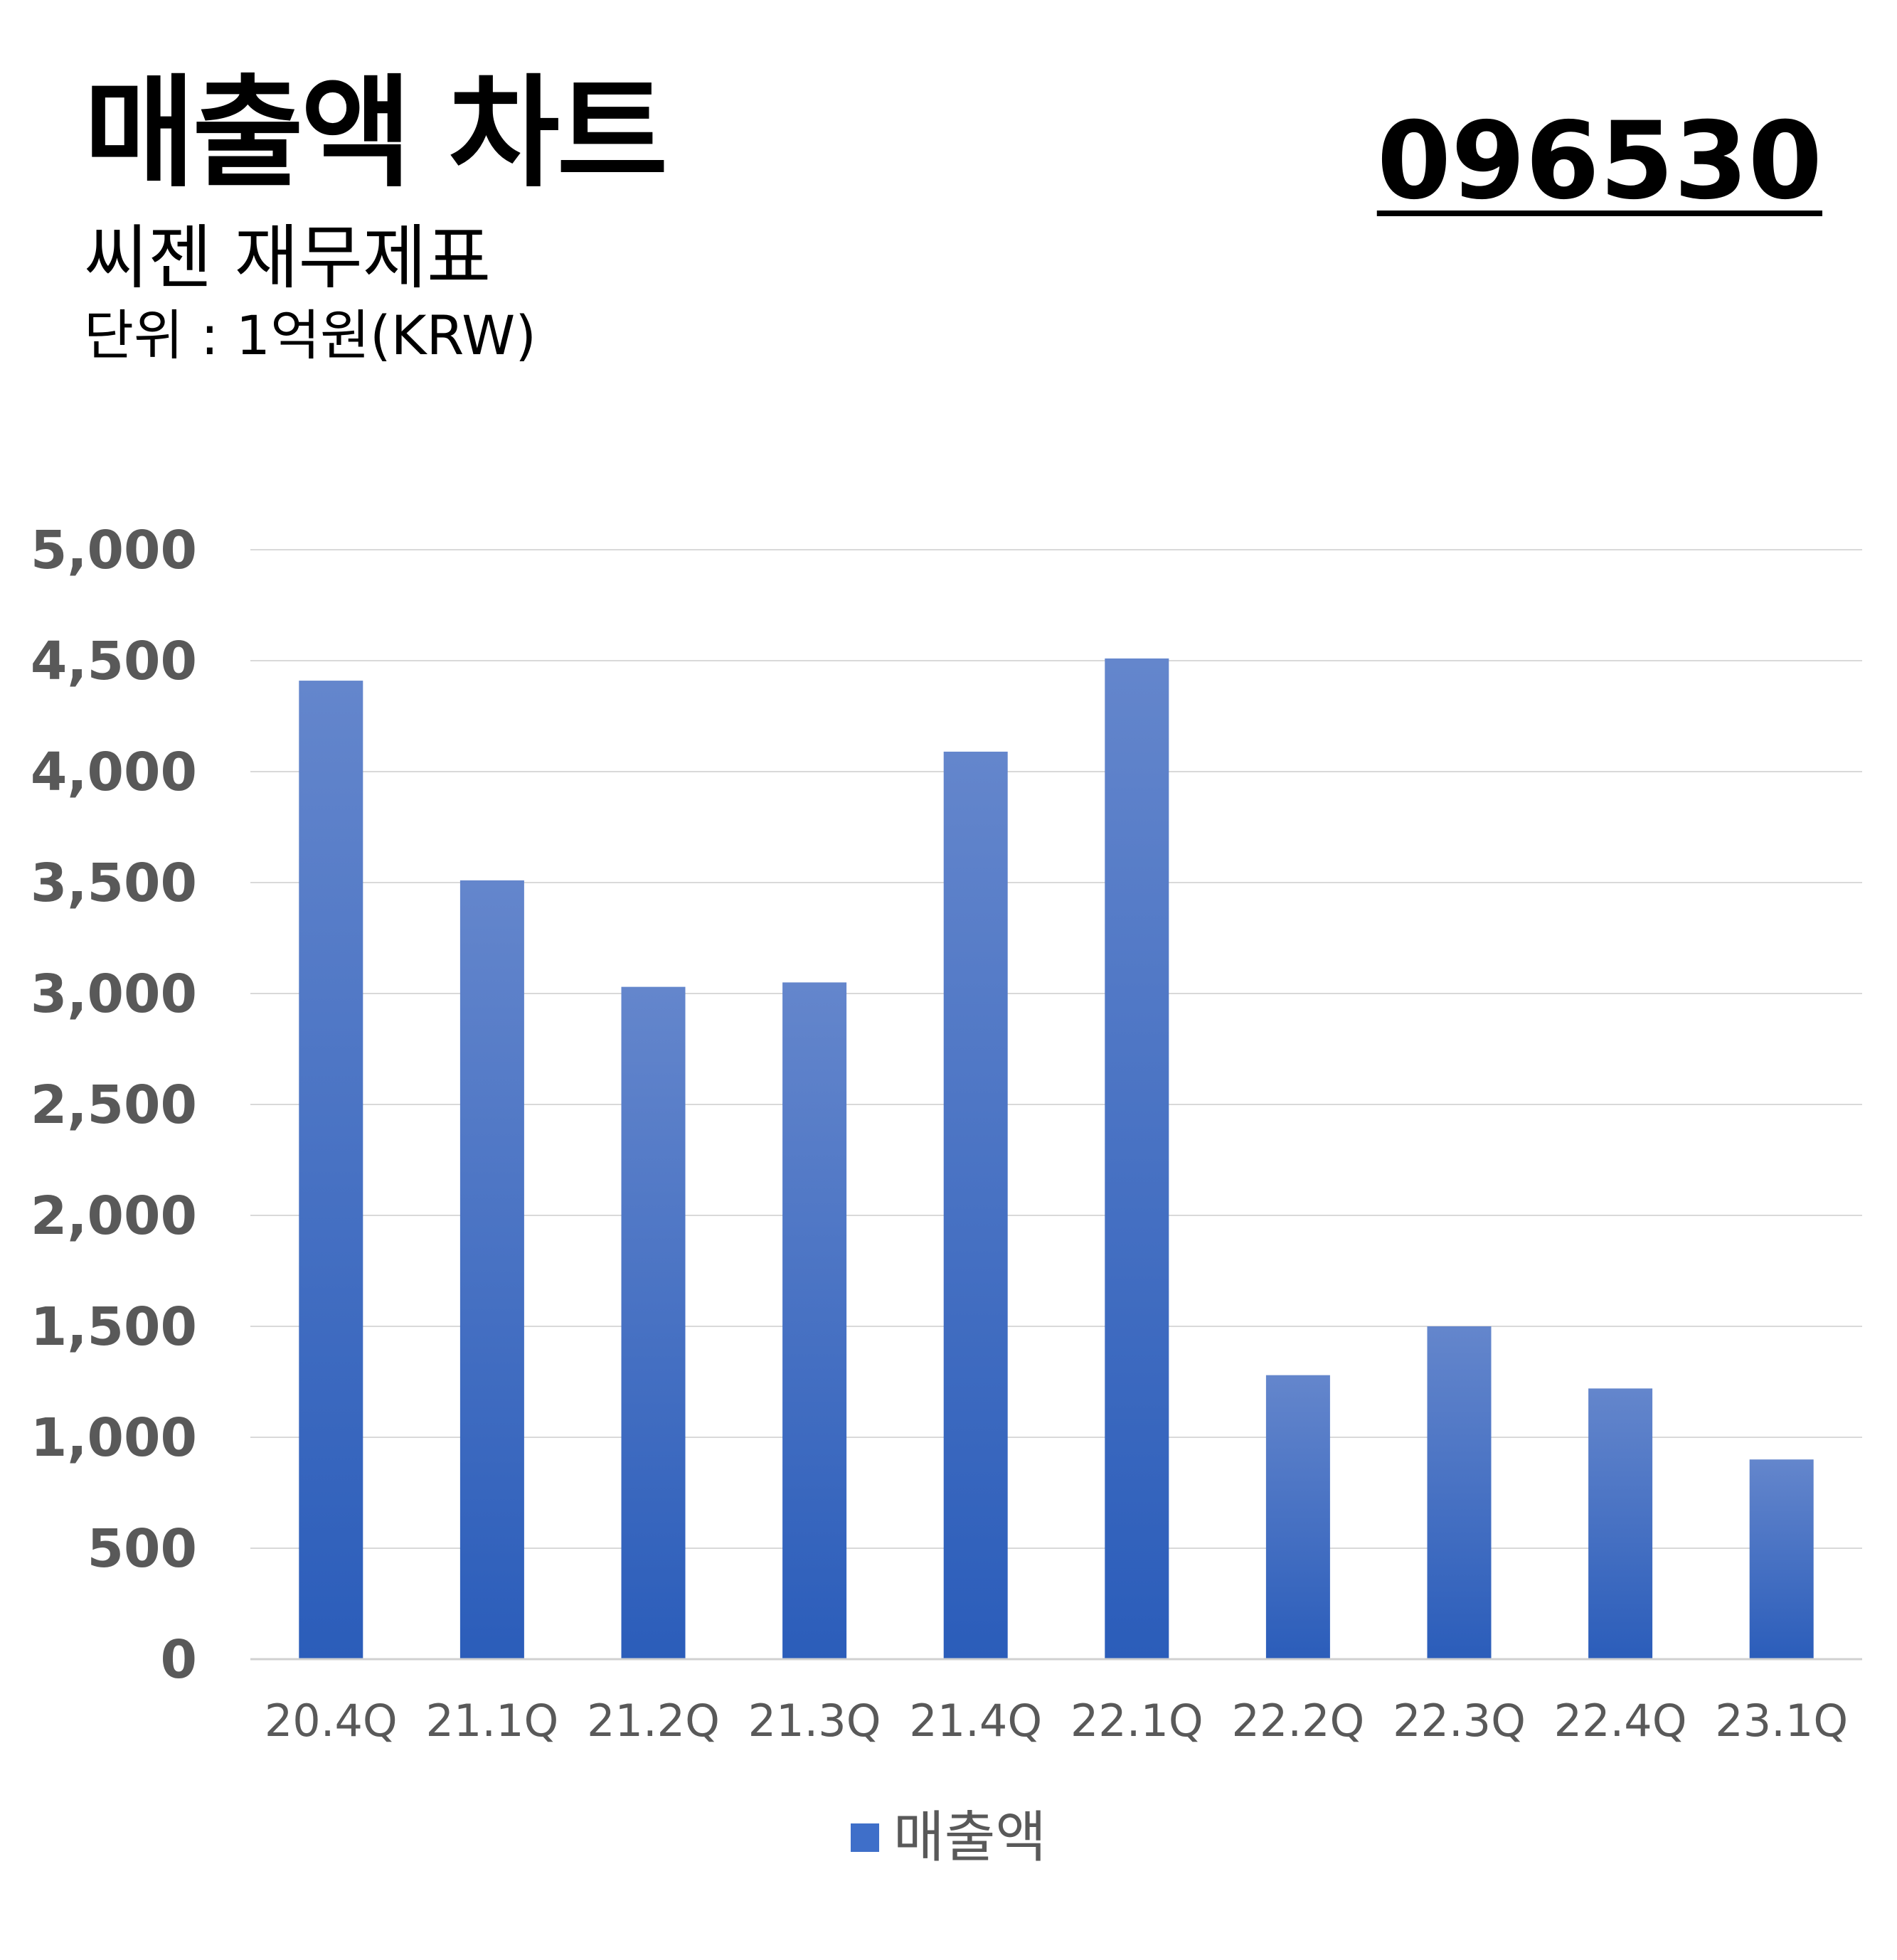 The image size is (1897, 1960). What do you see at coordinates (1781, 1721) in the screenshot?
I see `x-tick-label: 23.1Q` at bounding box center [1781, 1721].